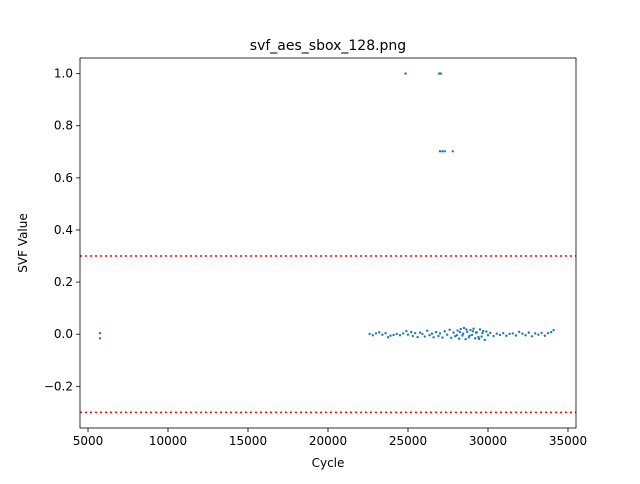 The width and height of the screenshot is (640, 484). Describe the element at coordinates (23, 243) in the screenshot. I see `y-axis-label: SVF Value` at that location.